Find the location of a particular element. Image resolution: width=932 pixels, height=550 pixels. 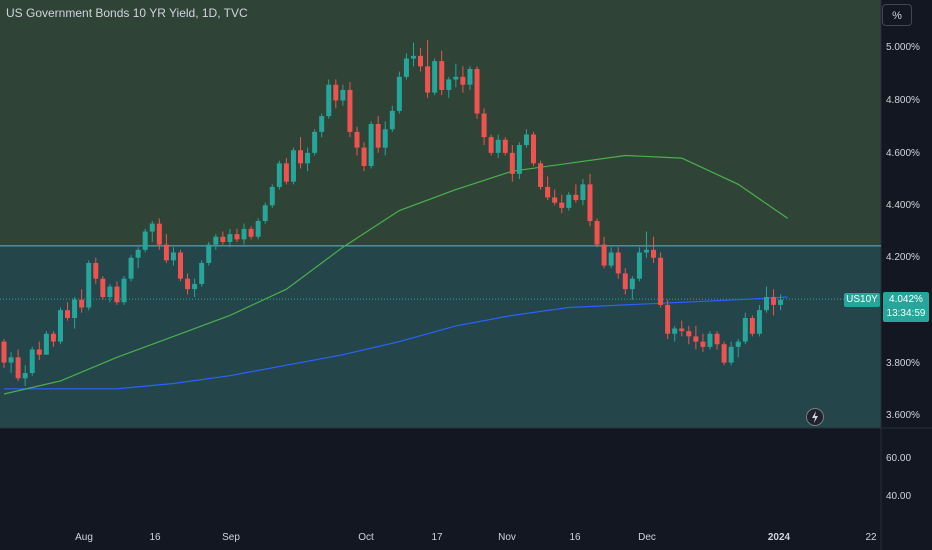

last-price-value: 4.042% is located at coordinates (906, 299).